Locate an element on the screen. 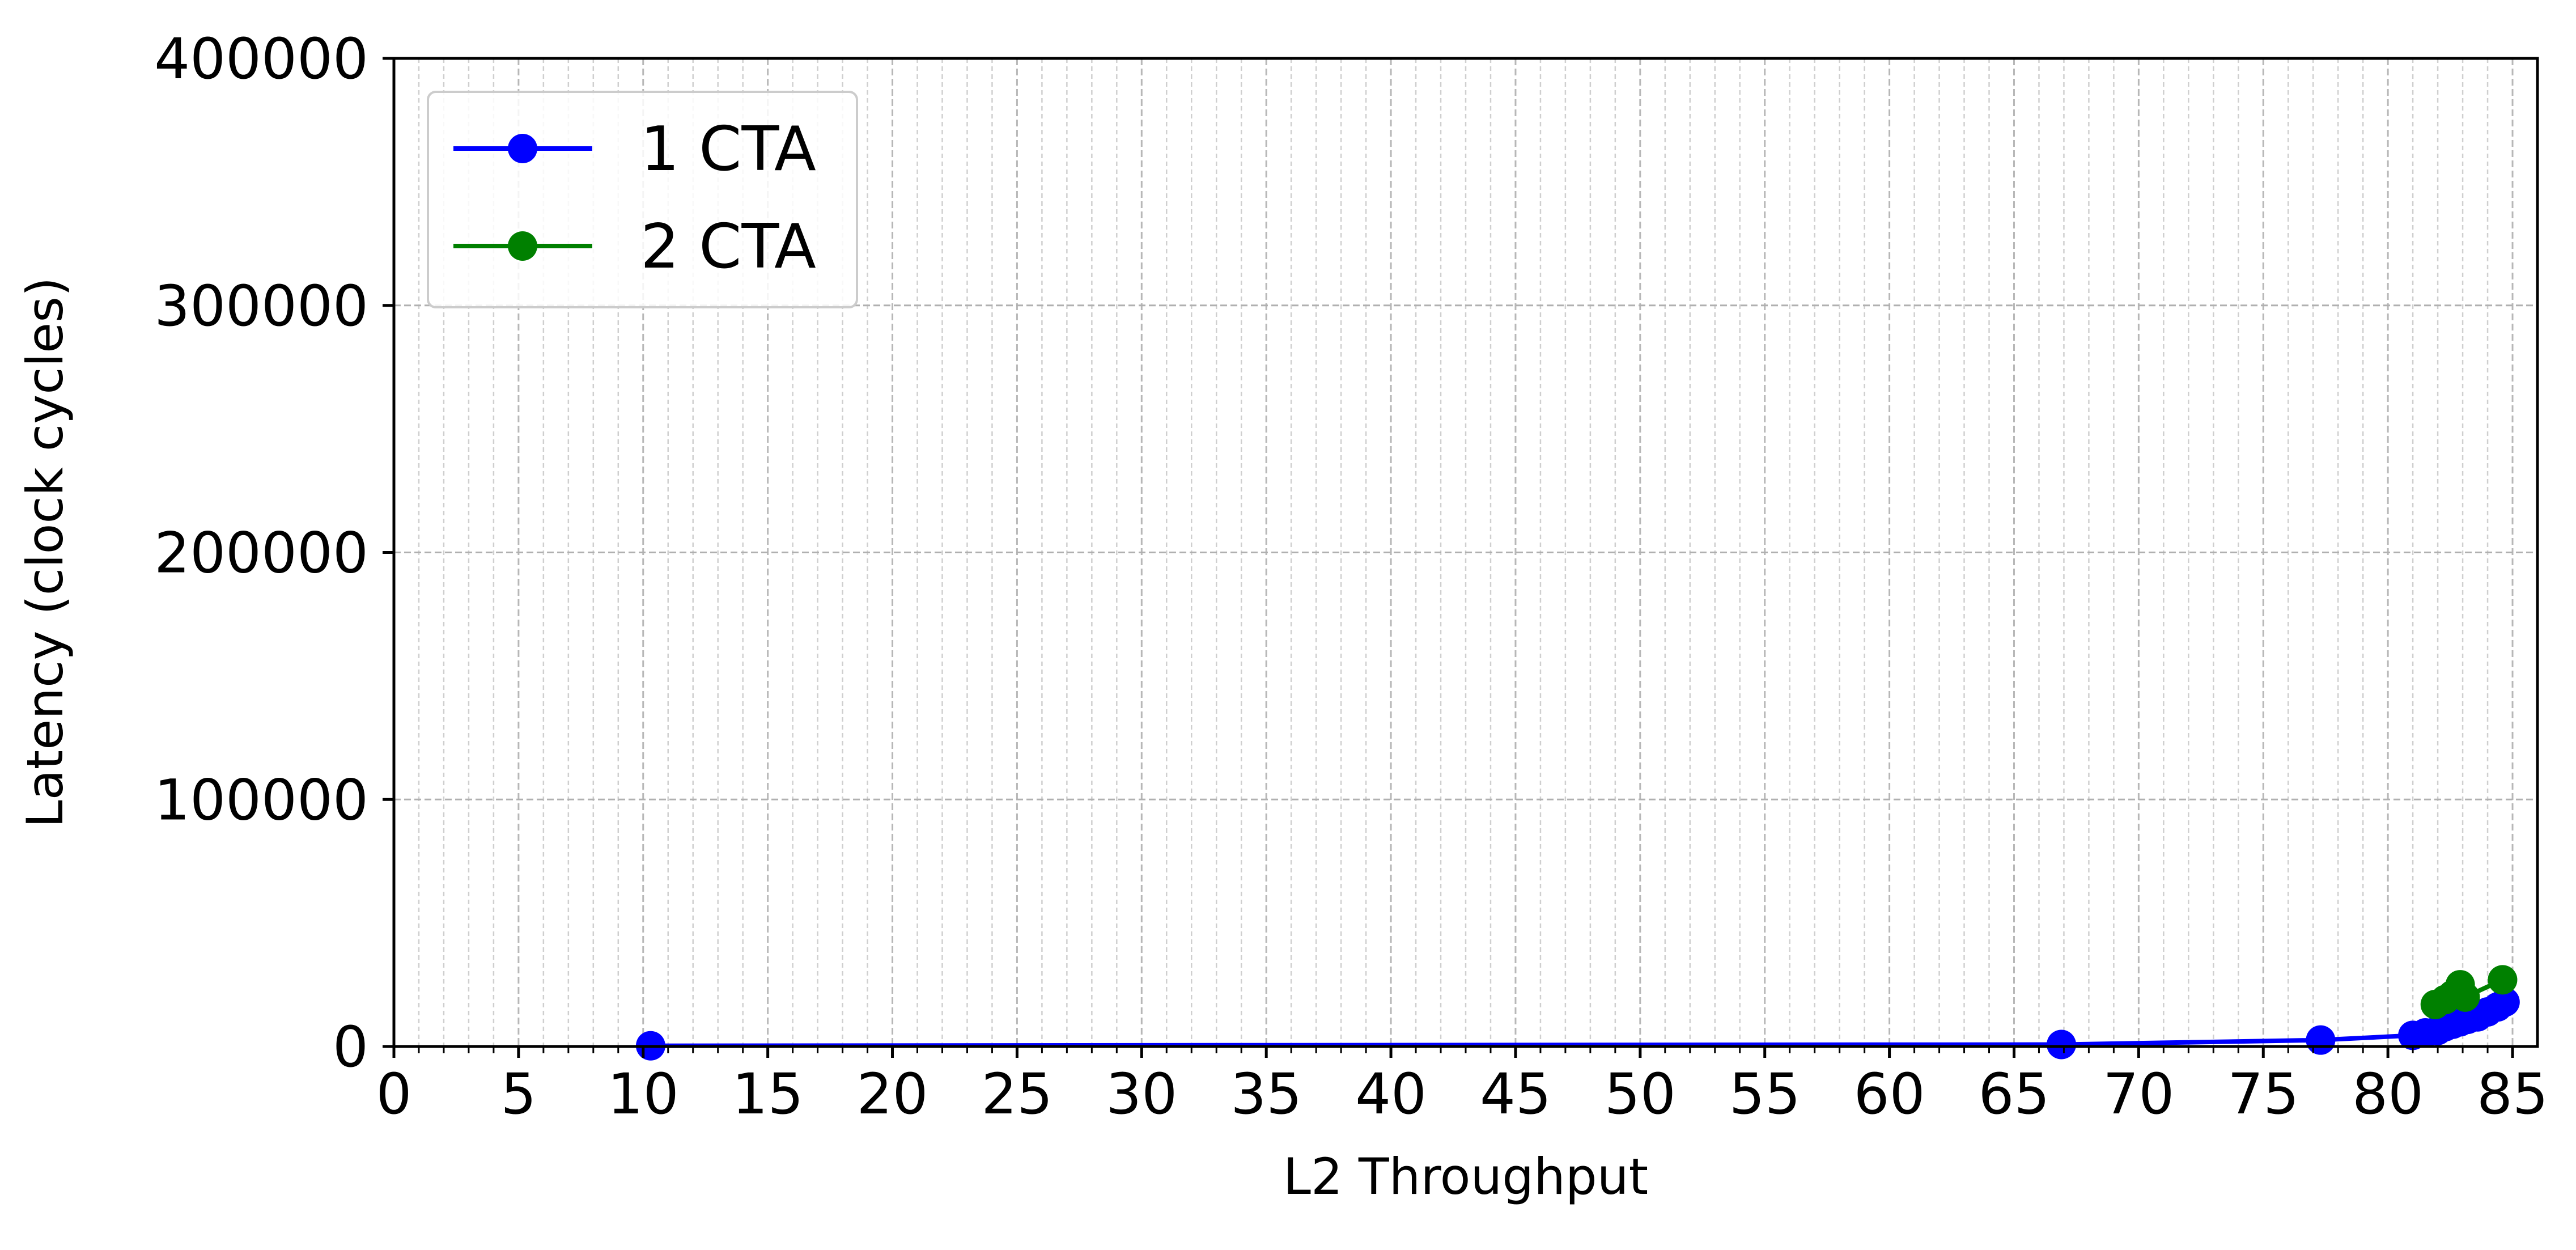 This screenshot has width=2576, height=1250. x-tick-label: 65 is located at coordinates (2013, 1094).